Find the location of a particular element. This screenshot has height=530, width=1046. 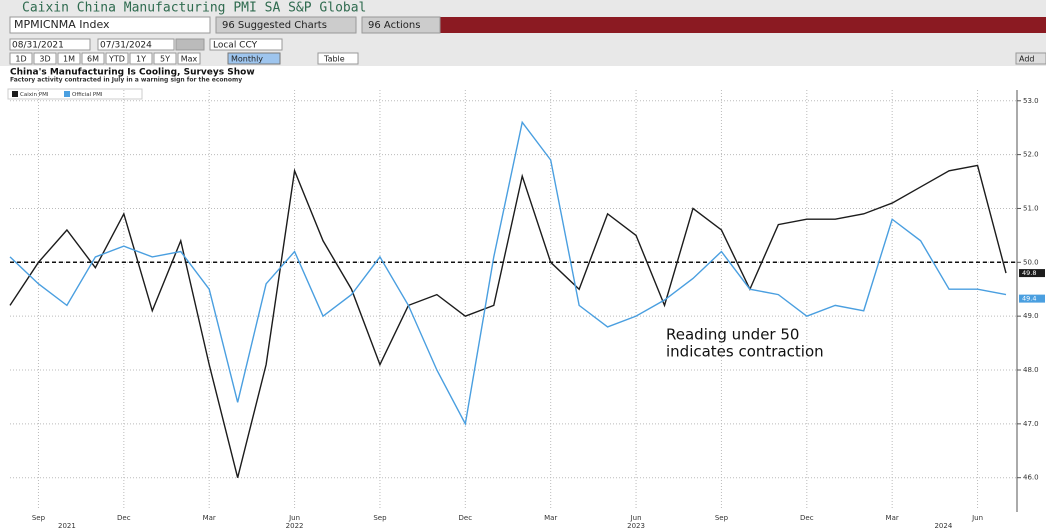

year-label: 2024 is located at coordinates (943, 526).